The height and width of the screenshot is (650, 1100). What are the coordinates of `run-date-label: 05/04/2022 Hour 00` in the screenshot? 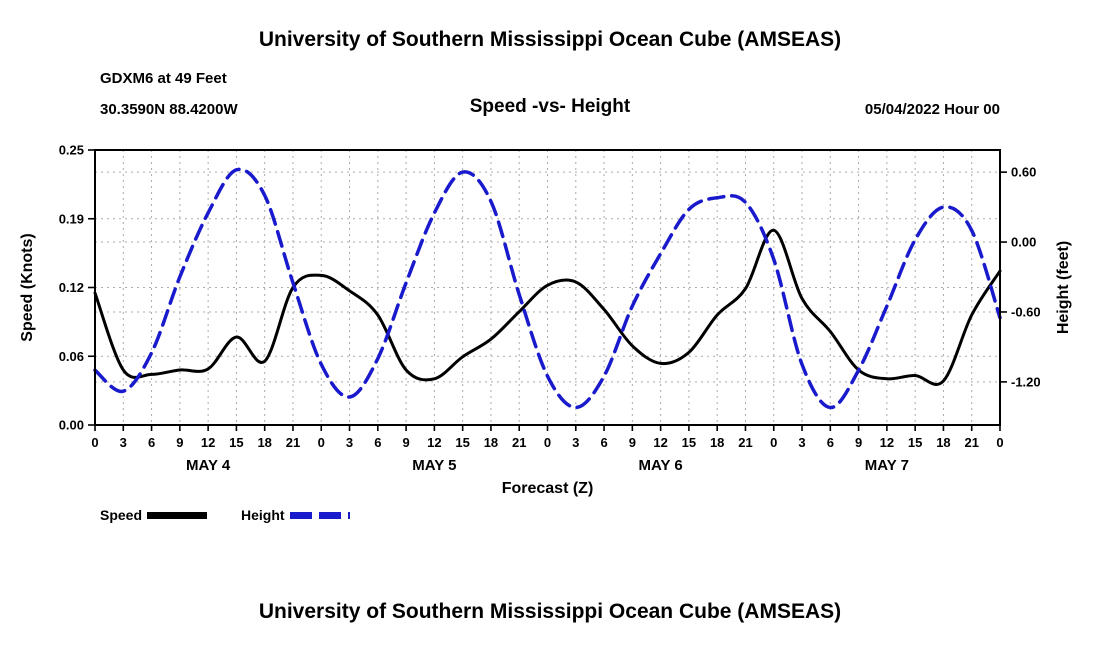 It's located at (932, 109).